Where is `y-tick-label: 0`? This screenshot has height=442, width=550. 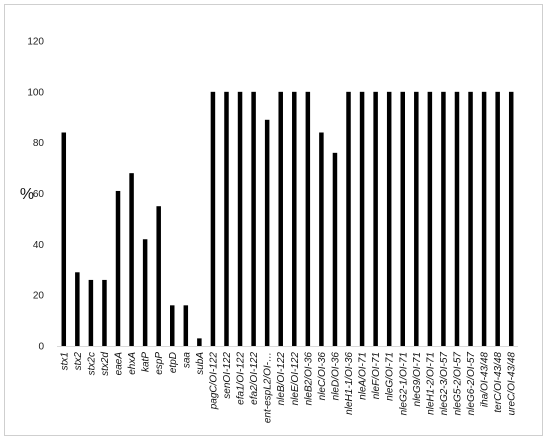 y-tick-label: 0 is located at coordinates (41, 347).